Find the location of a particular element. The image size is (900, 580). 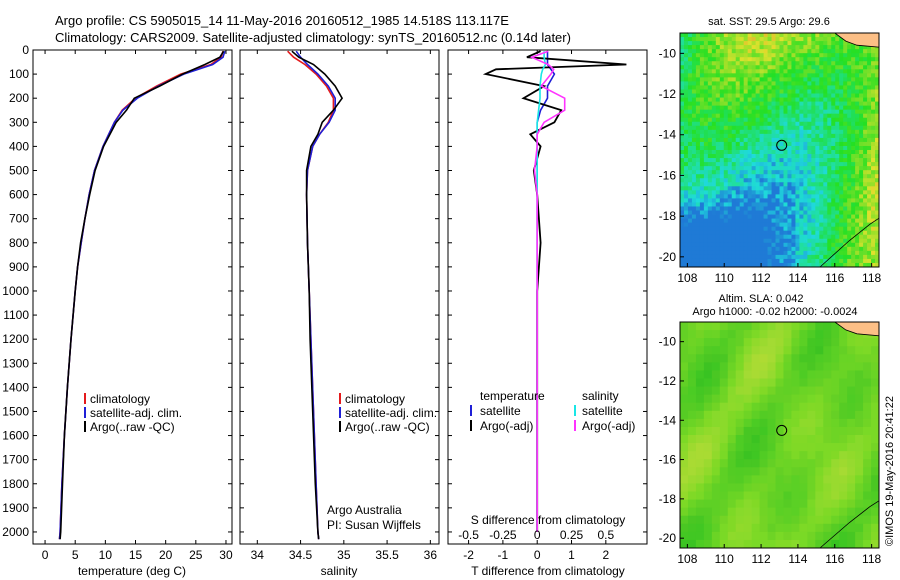

lat-tick-label: -20 is located at coordinates (668, 538).